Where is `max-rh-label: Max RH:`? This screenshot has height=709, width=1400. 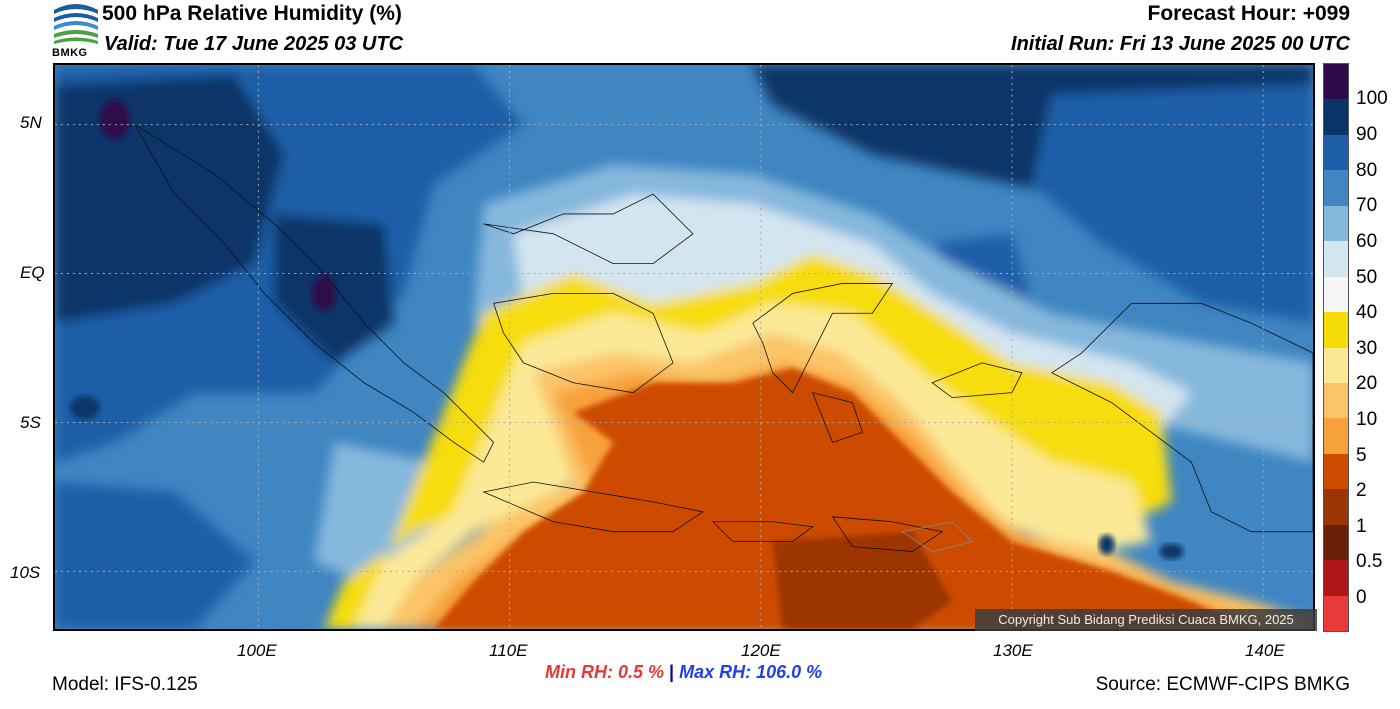
max-rh-label: Max RH: is located at coordinates (715, 672).